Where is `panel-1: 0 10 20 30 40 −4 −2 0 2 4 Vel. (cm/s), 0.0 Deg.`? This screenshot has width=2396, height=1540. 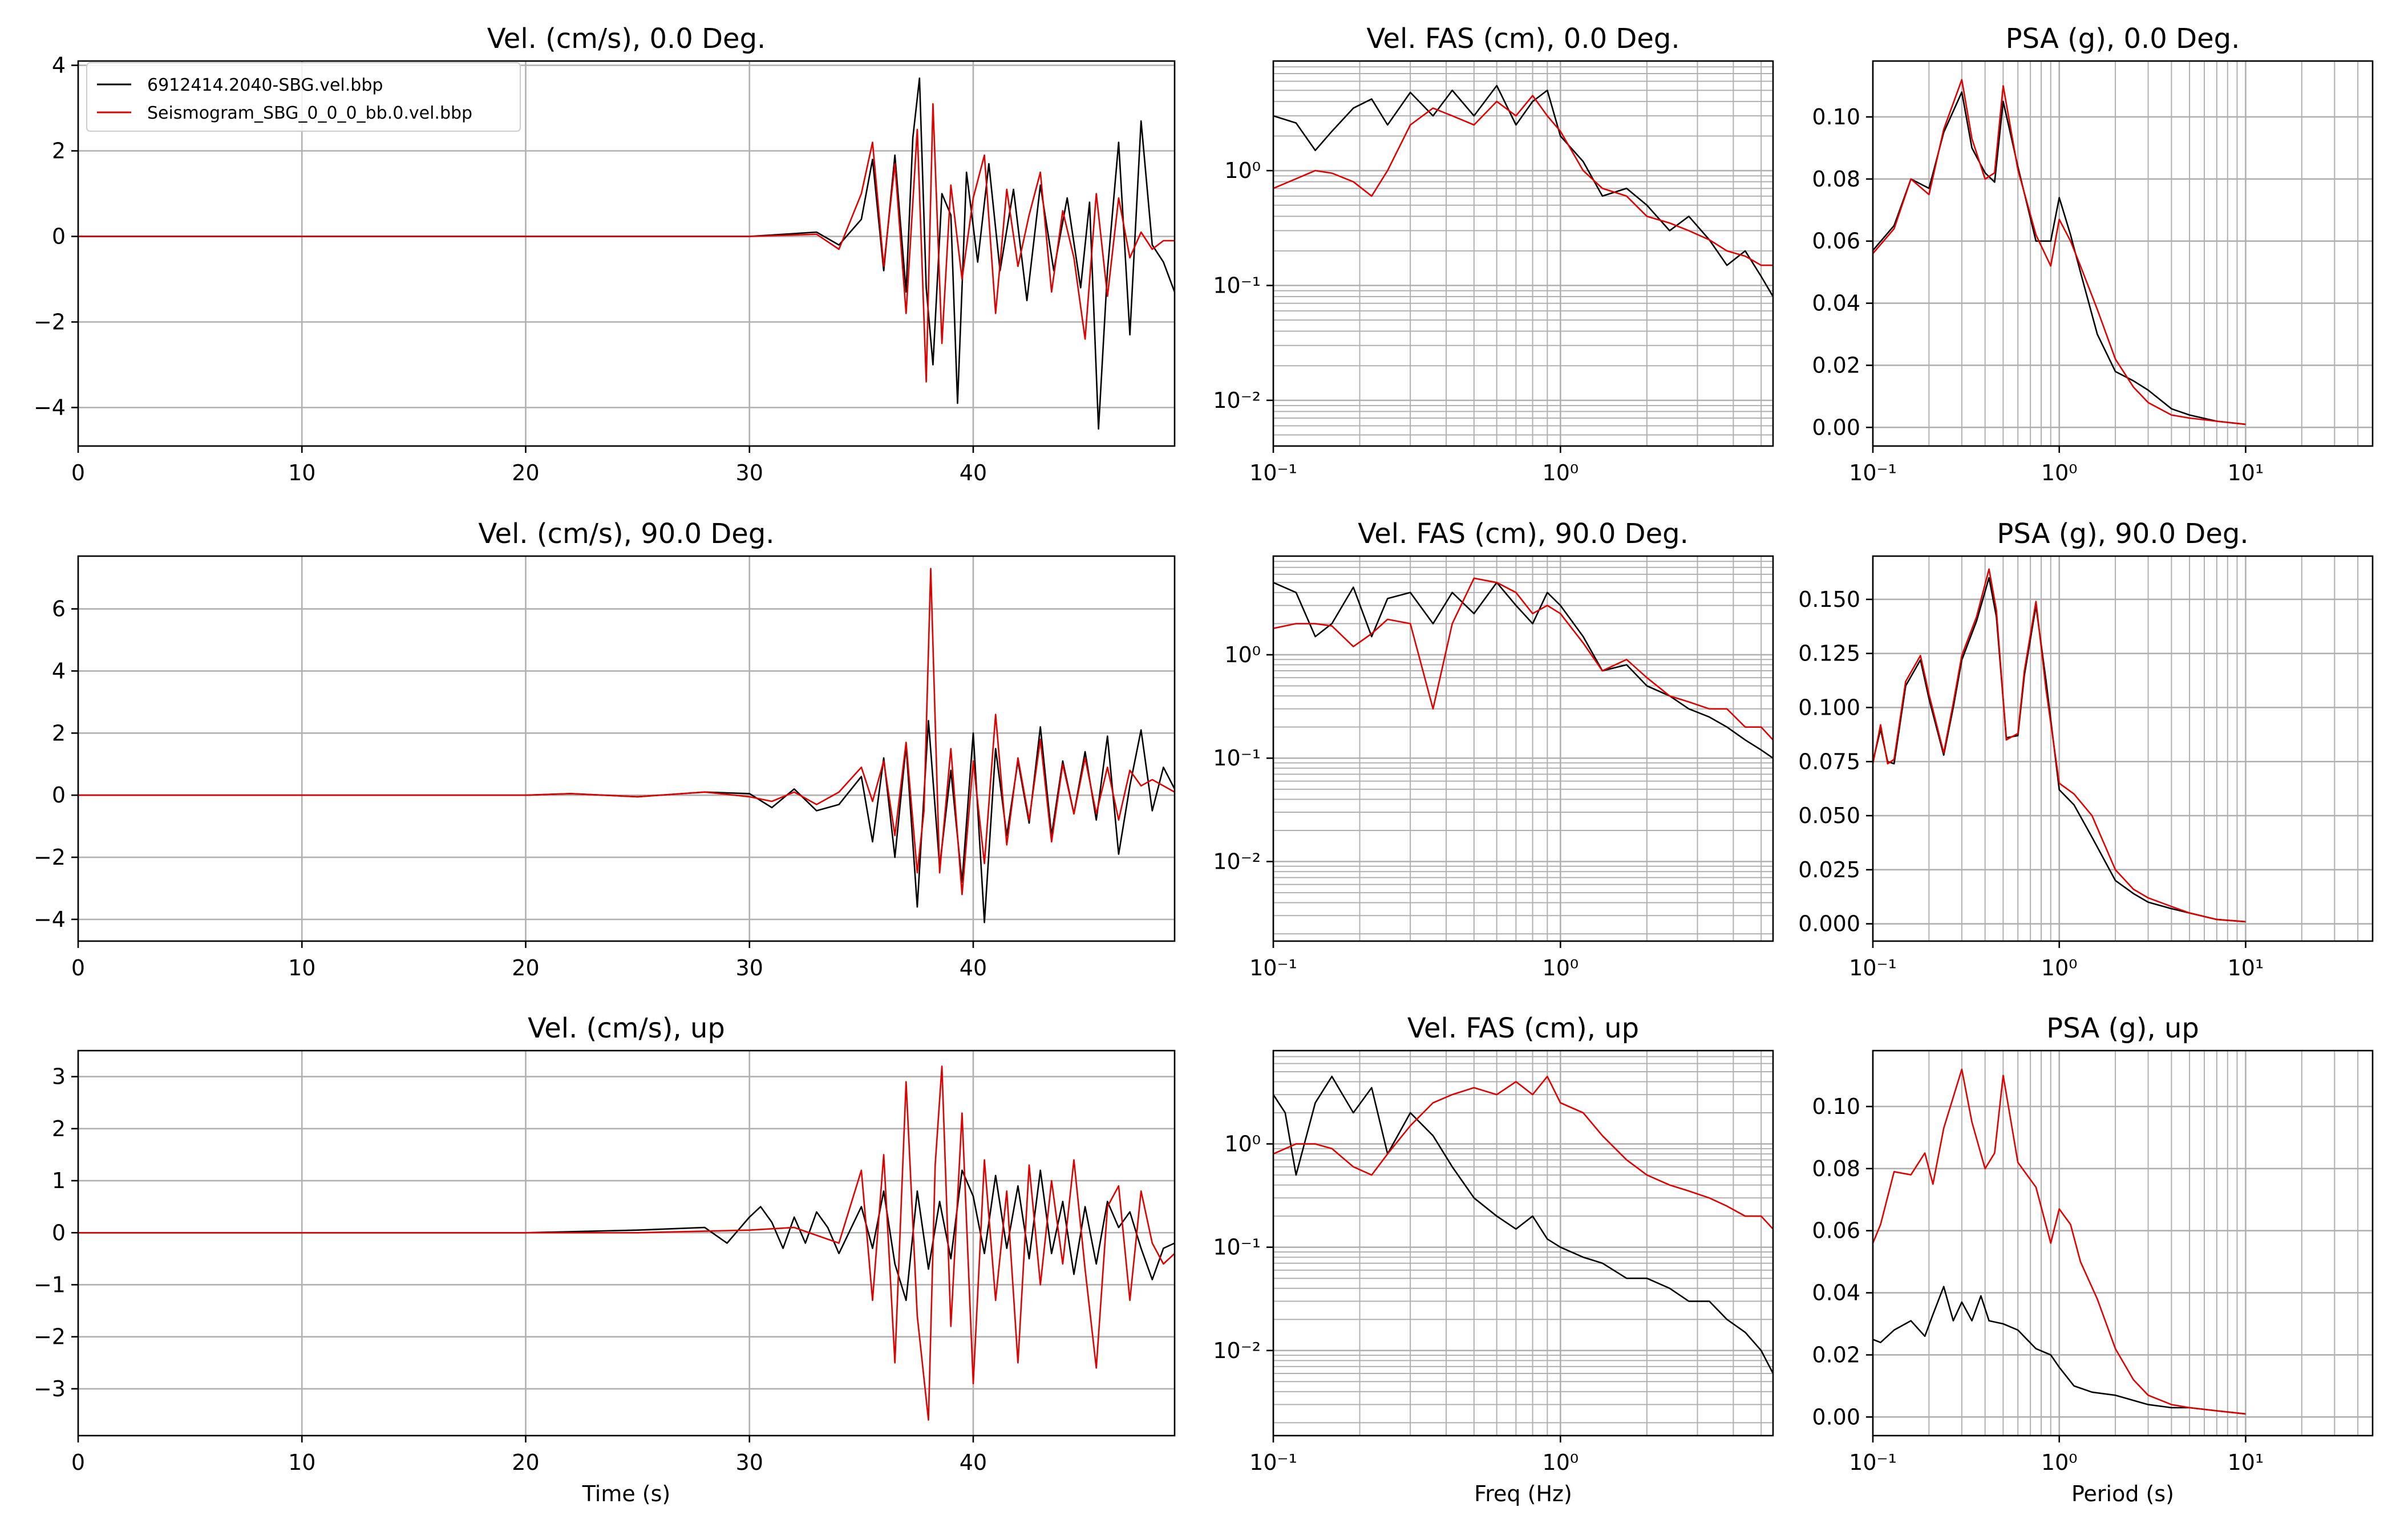 panel-1: 0 10 20 30 40 −4 −2 0 2 4 Vel. (cm/s), 0.0 Deg. is located at coordinates (605, 254).